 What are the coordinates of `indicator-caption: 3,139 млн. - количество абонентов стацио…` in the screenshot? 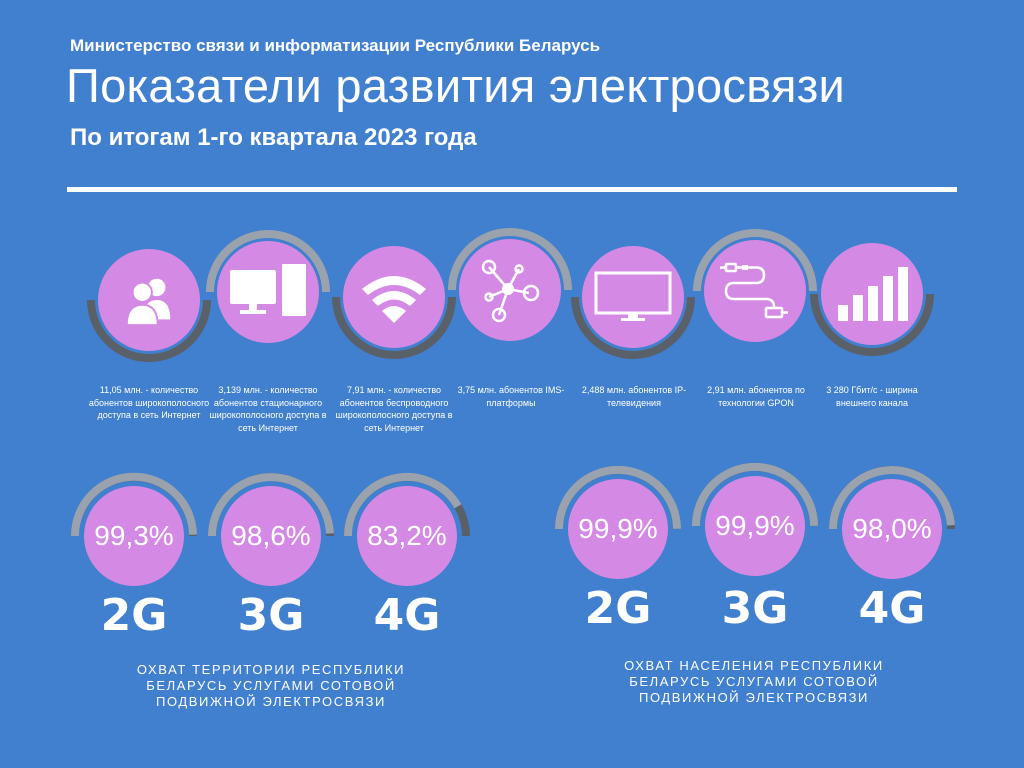 It's located at (268, 409).